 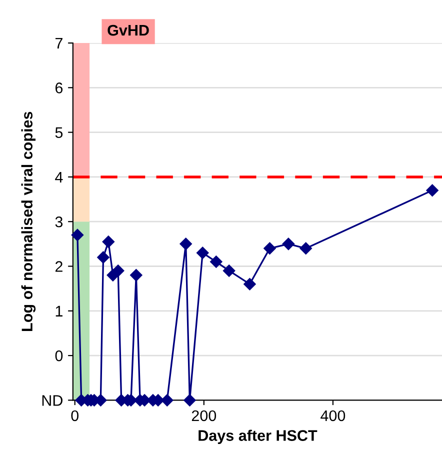 I want to click on x-tick-label: 0, so click(x=75, y=416).